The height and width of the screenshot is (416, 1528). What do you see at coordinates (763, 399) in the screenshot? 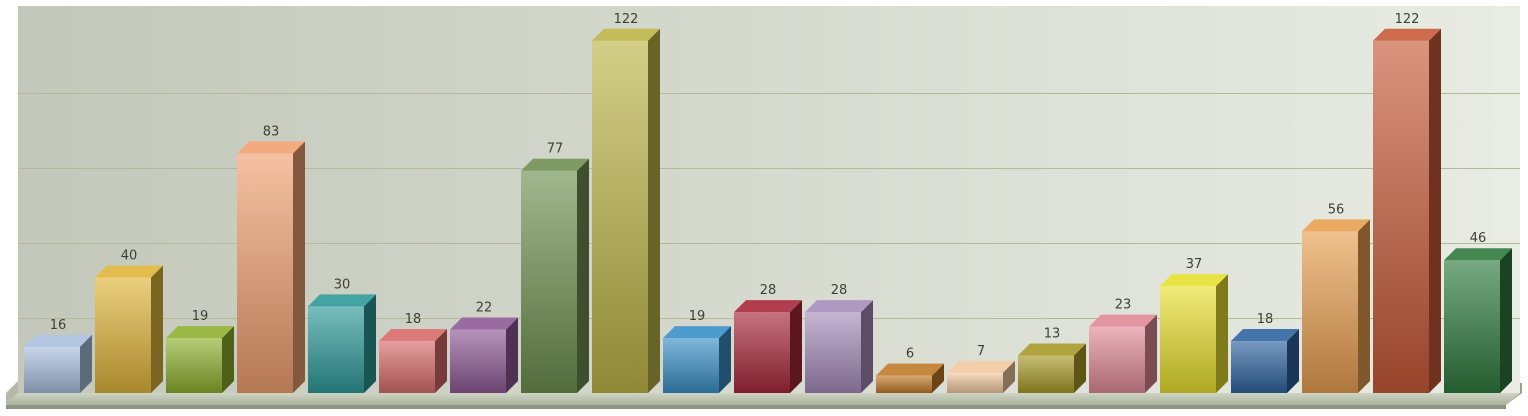
I see `floor` at bounding box center [763, 399].